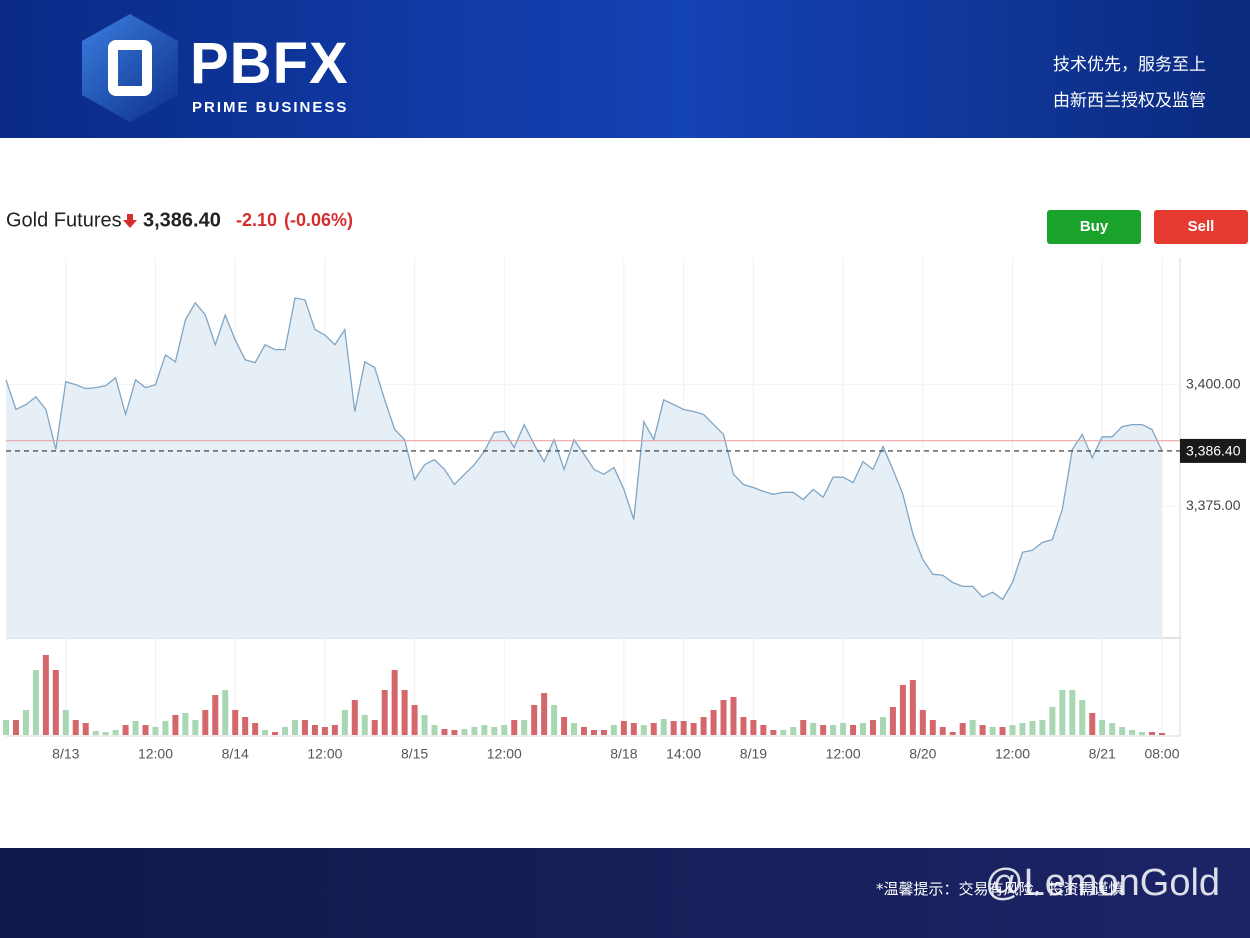 This screenshot has height=938, width=1250. Describe the element at coordinates (256, 220) in the screenshot. I see `change: -2.10` at that location.